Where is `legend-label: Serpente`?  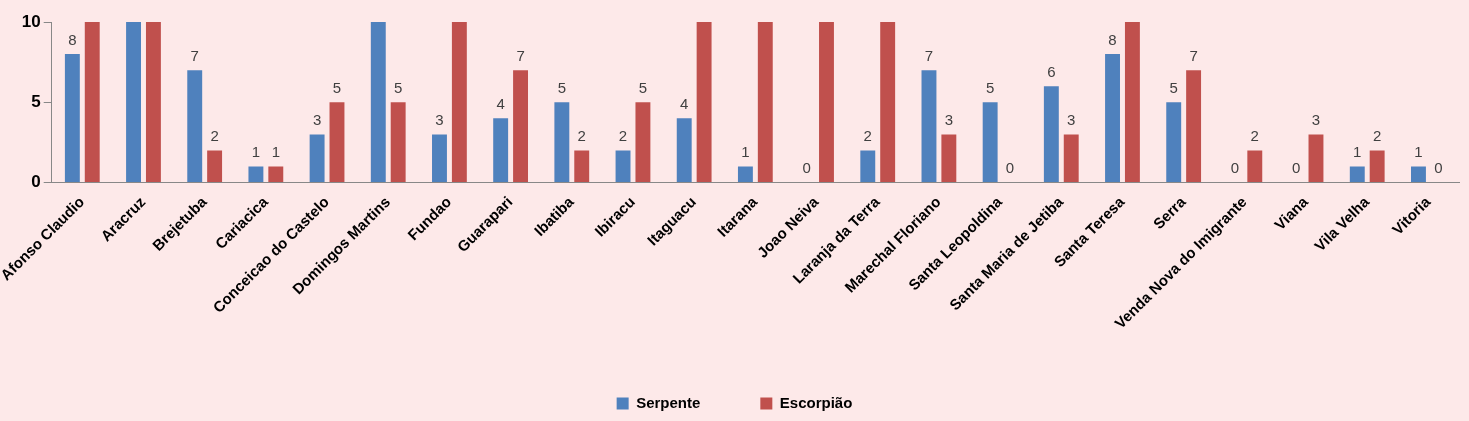 legend-label: Serpente is located at coordinates (668, 402).